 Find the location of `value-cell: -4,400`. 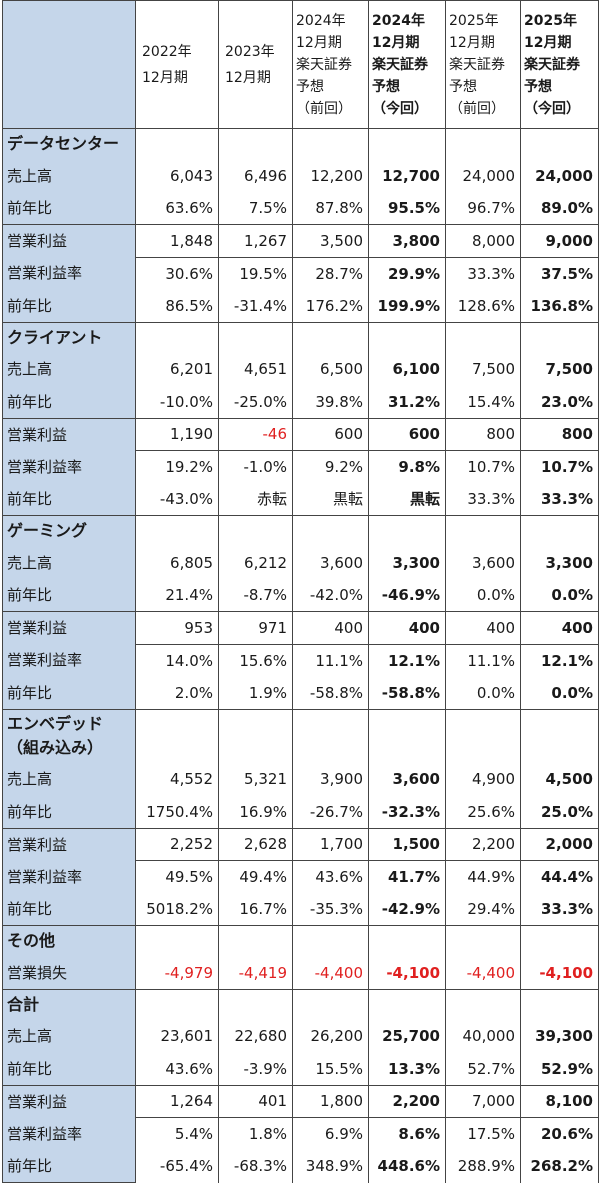

value-cell: -4,400 is located at coordinates (483, 972).